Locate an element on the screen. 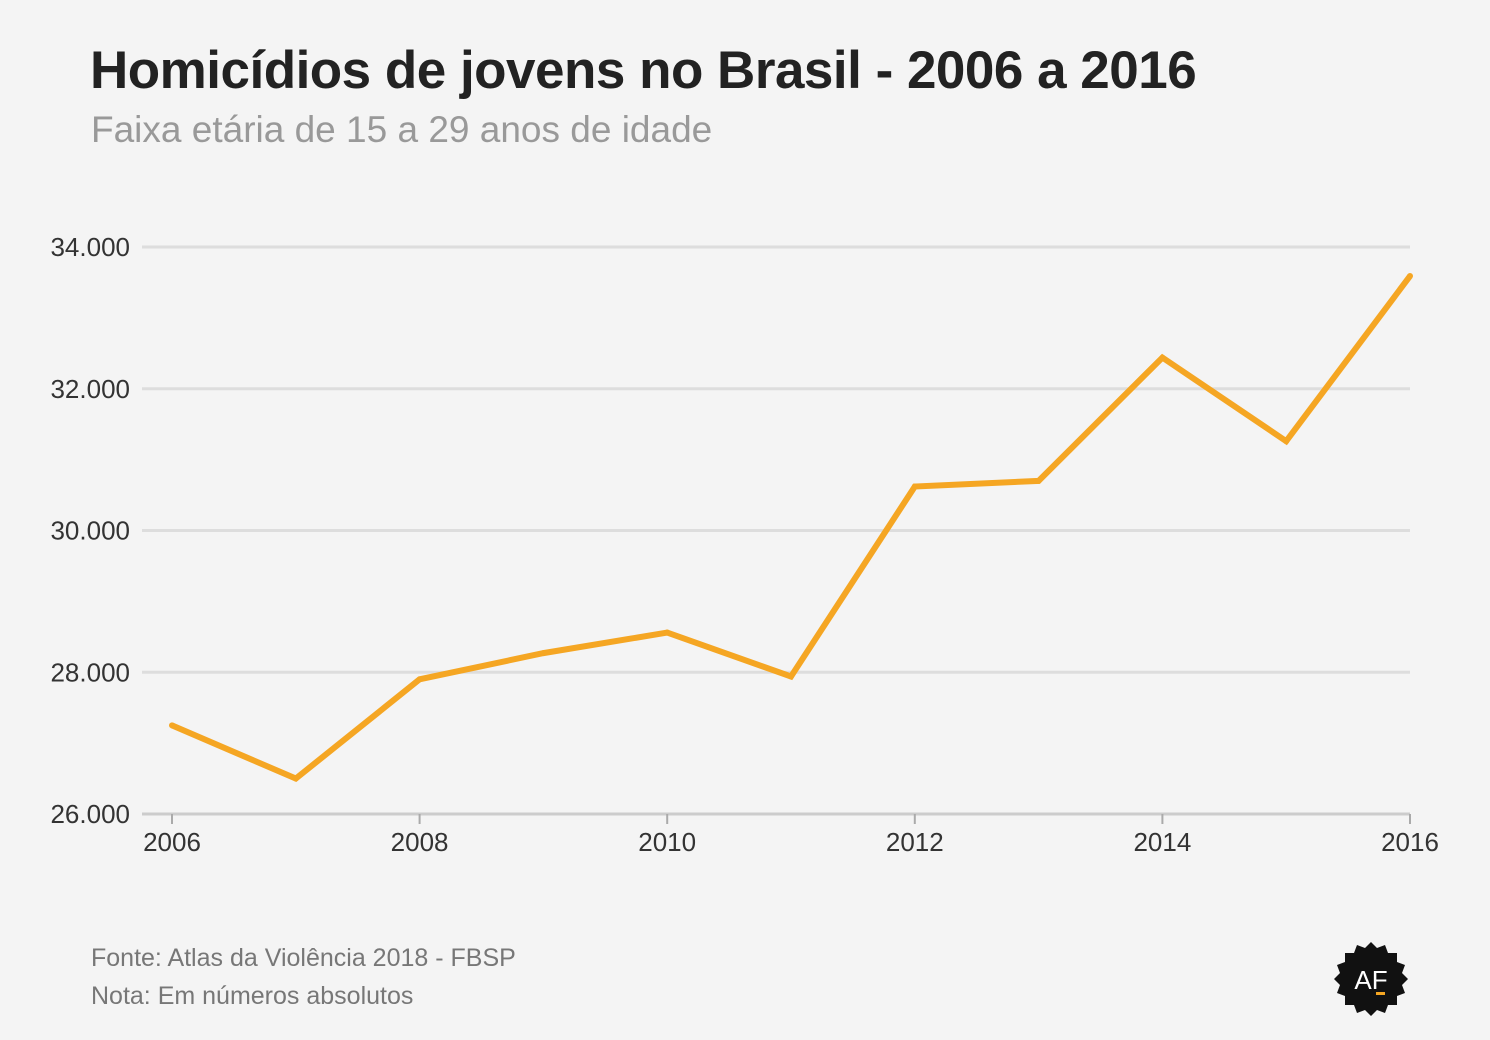 The height and width of the screenshot is (1040, 1490). x-tick-label: 2016 is located at coordinates (1410, 842).